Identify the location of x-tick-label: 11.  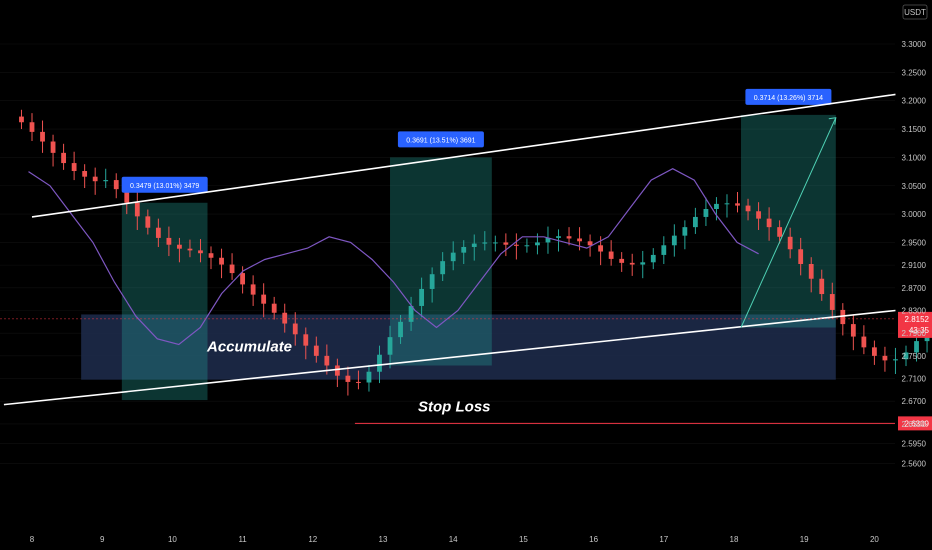
(242, 539).